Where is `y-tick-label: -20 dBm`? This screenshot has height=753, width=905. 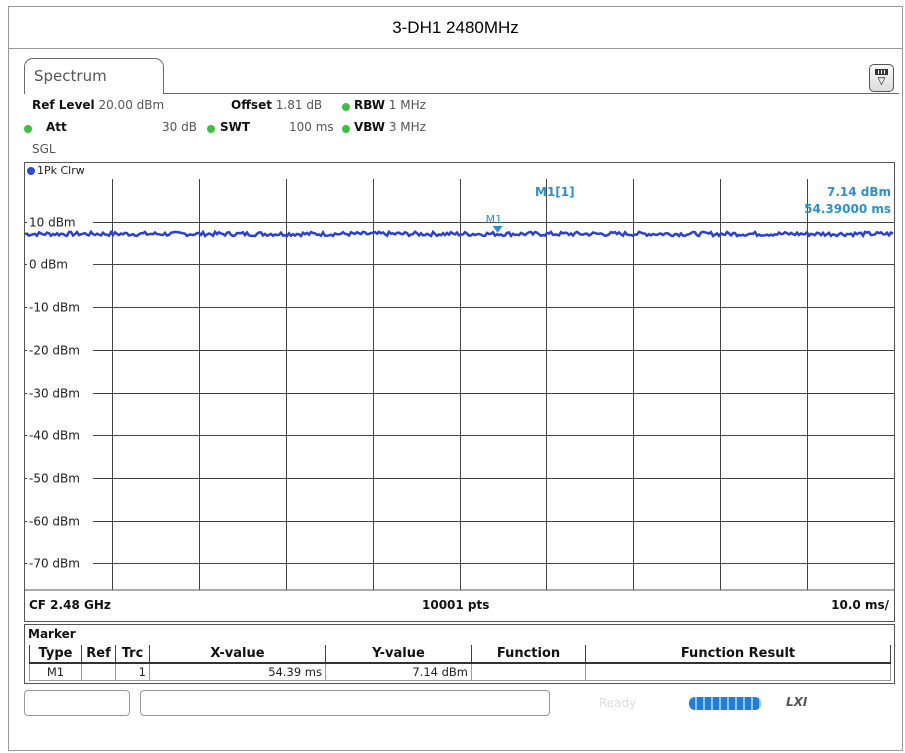
y-tick-label: -20 dBm is located at coordinates (54, 351).